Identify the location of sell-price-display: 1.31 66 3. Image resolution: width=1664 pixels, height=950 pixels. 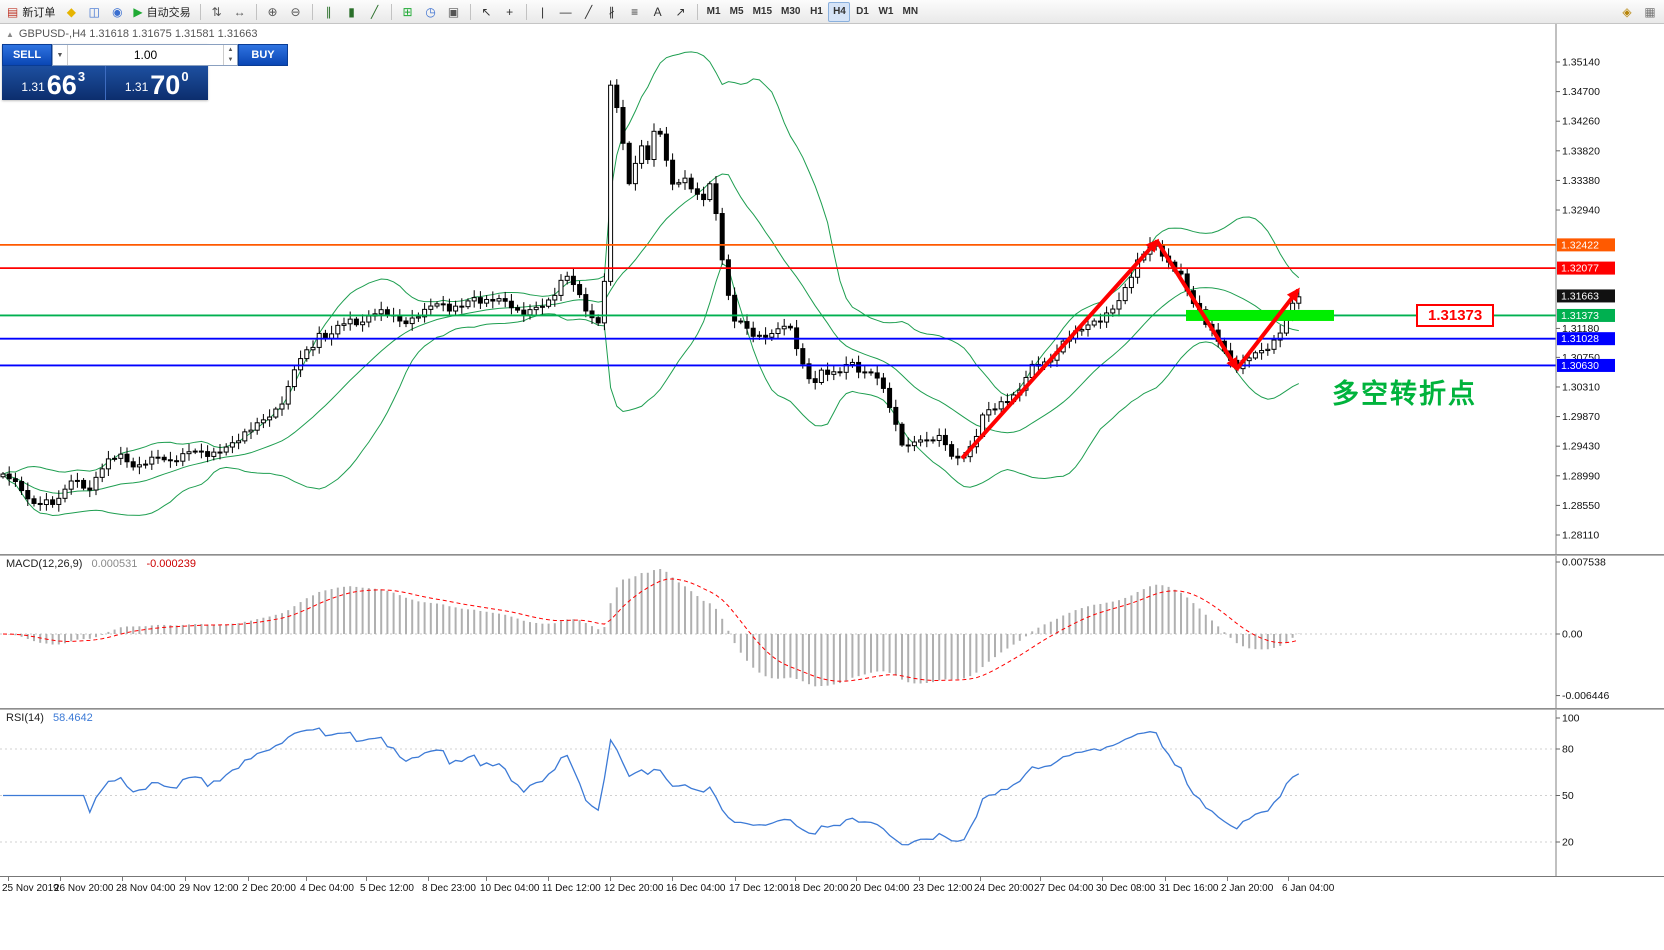
(54, 83).